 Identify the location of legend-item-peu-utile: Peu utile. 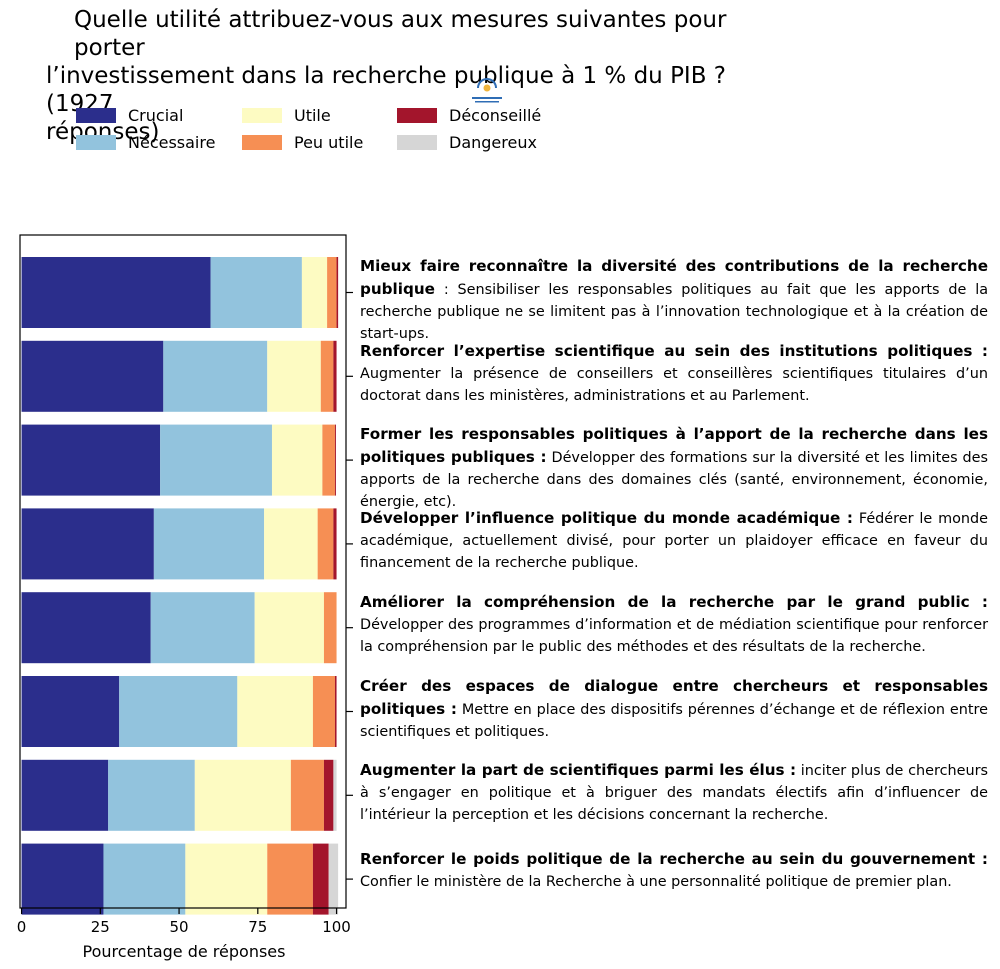
(302, 142).